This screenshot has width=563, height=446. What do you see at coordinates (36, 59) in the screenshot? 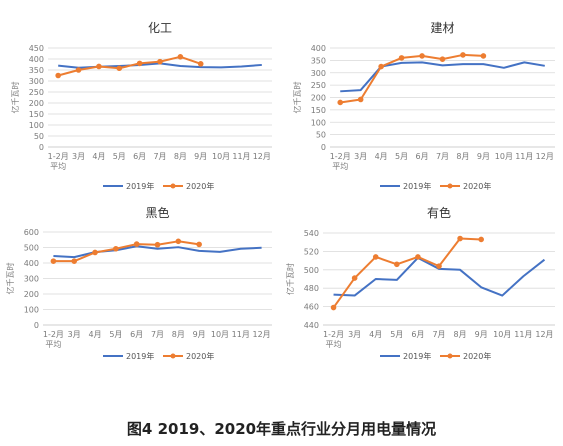
I see `chart1-ytick-label: 400` at bounding box center [36, 59].